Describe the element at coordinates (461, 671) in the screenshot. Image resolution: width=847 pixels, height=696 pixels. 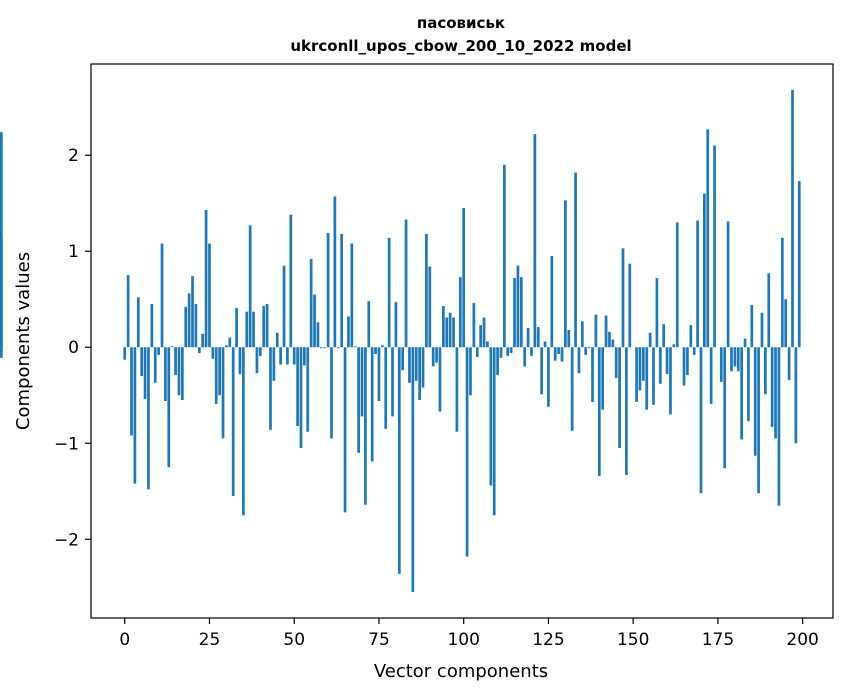
I see `x-axis-label: Vector components` at that location.